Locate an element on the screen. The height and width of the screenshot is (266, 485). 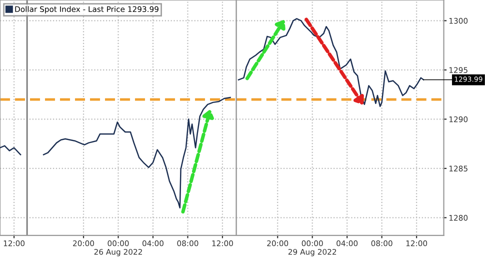
line-series is located at coordinates (331, 63).